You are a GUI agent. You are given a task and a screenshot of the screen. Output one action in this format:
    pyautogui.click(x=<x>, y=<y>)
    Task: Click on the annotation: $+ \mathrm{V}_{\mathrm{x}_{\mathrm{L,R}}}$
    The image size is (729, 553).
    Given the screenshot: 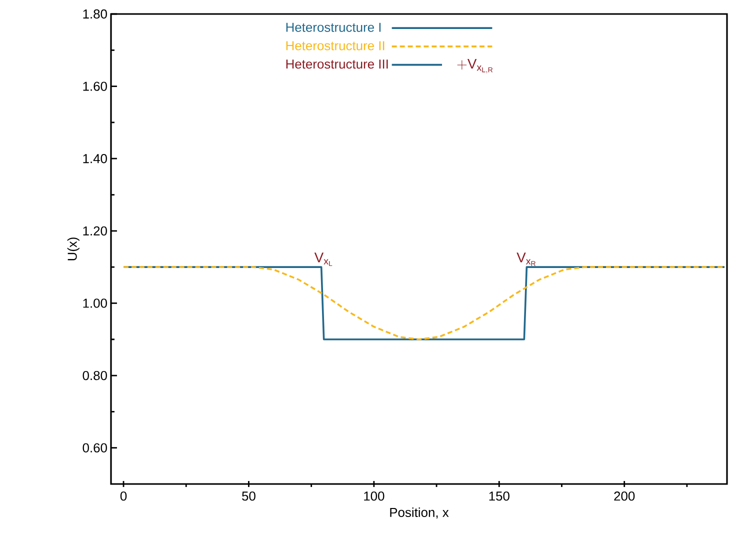 What is the action you would take?
    pyautogui.click(x=475, y=66)
    